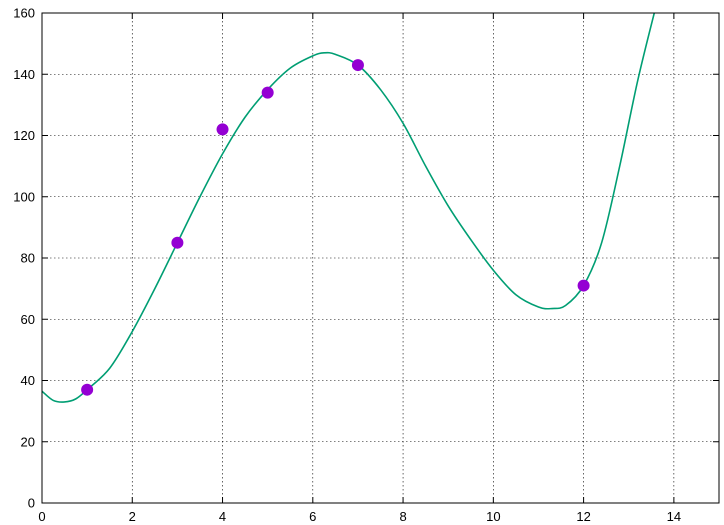  What do you see at coordinates (132, 516) in the screenshot?
I see `x-tick-label: 2` at bounding box center [132, 516].